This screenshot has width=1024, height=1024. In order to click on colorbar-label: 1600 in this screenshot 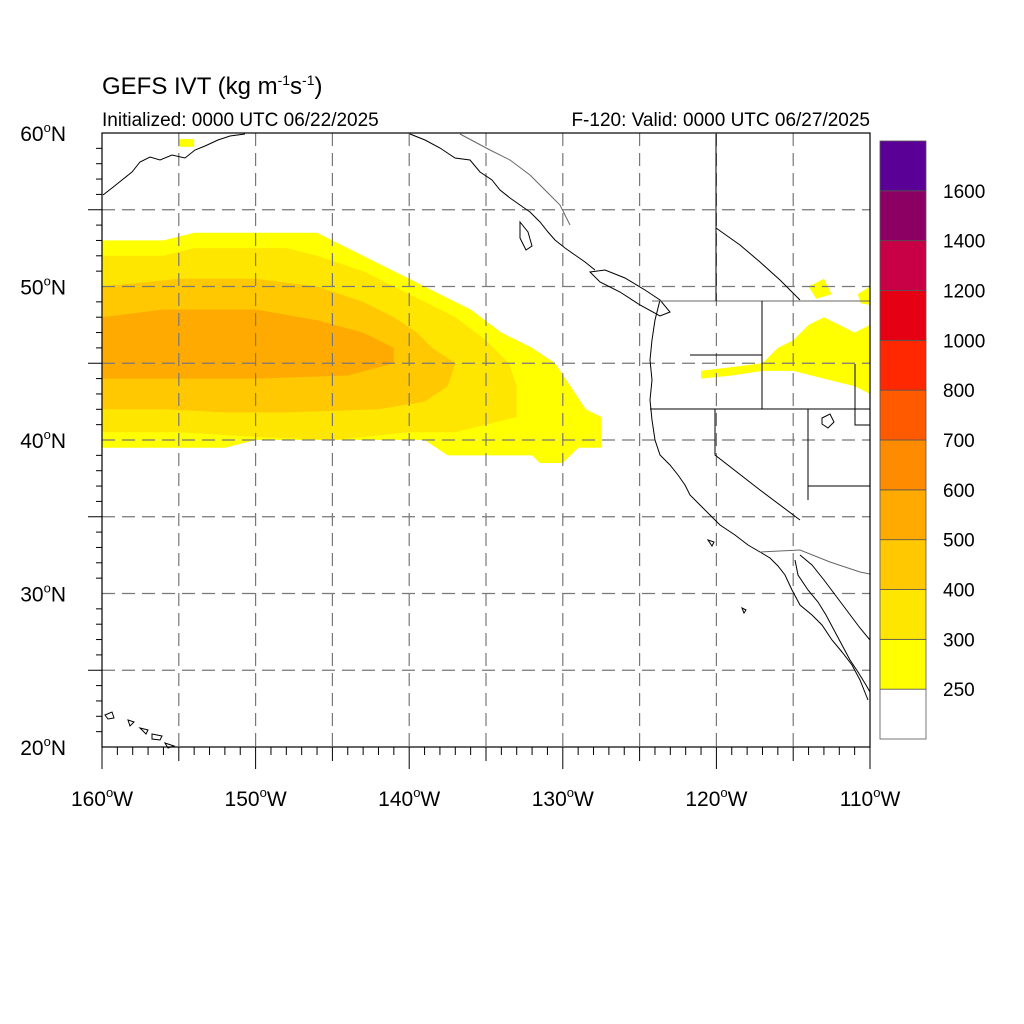, I will do `click(964, 192)`.